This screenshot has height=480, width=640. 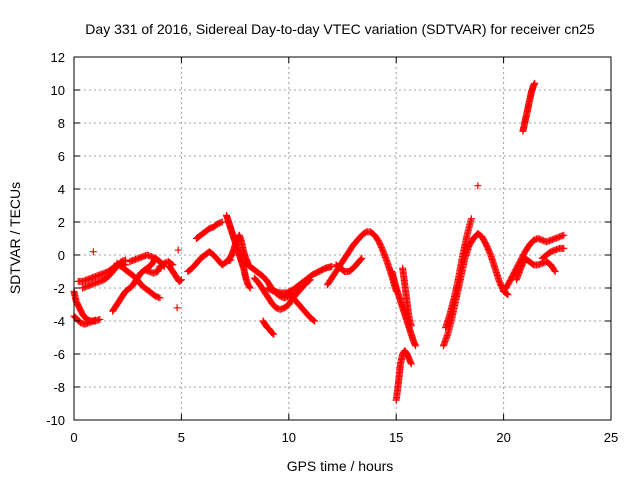 I want to click on x-tick-label: 0, so click(x=73, y=437).